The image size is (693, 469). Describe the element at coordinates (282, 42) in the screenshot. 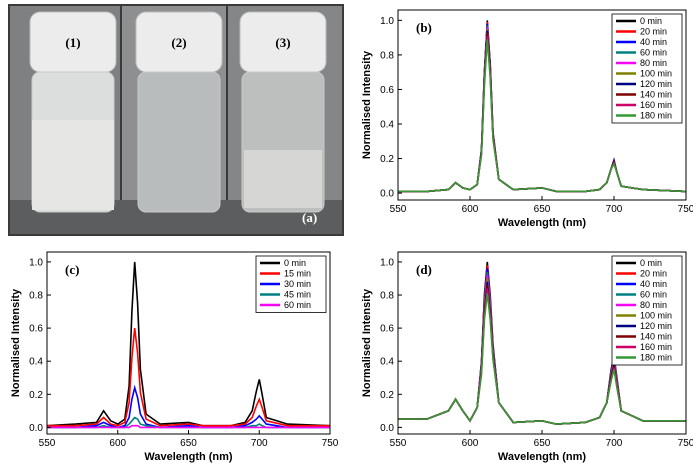

I see `vial-label: (3)` at that location.